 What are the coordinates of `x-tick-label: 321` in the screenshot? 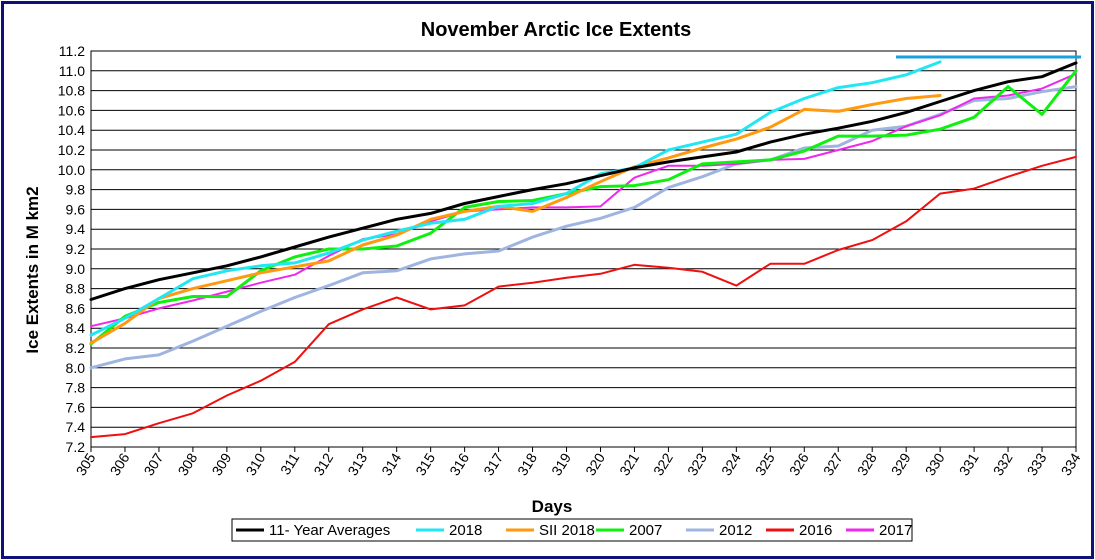 It's located at (629, 464).